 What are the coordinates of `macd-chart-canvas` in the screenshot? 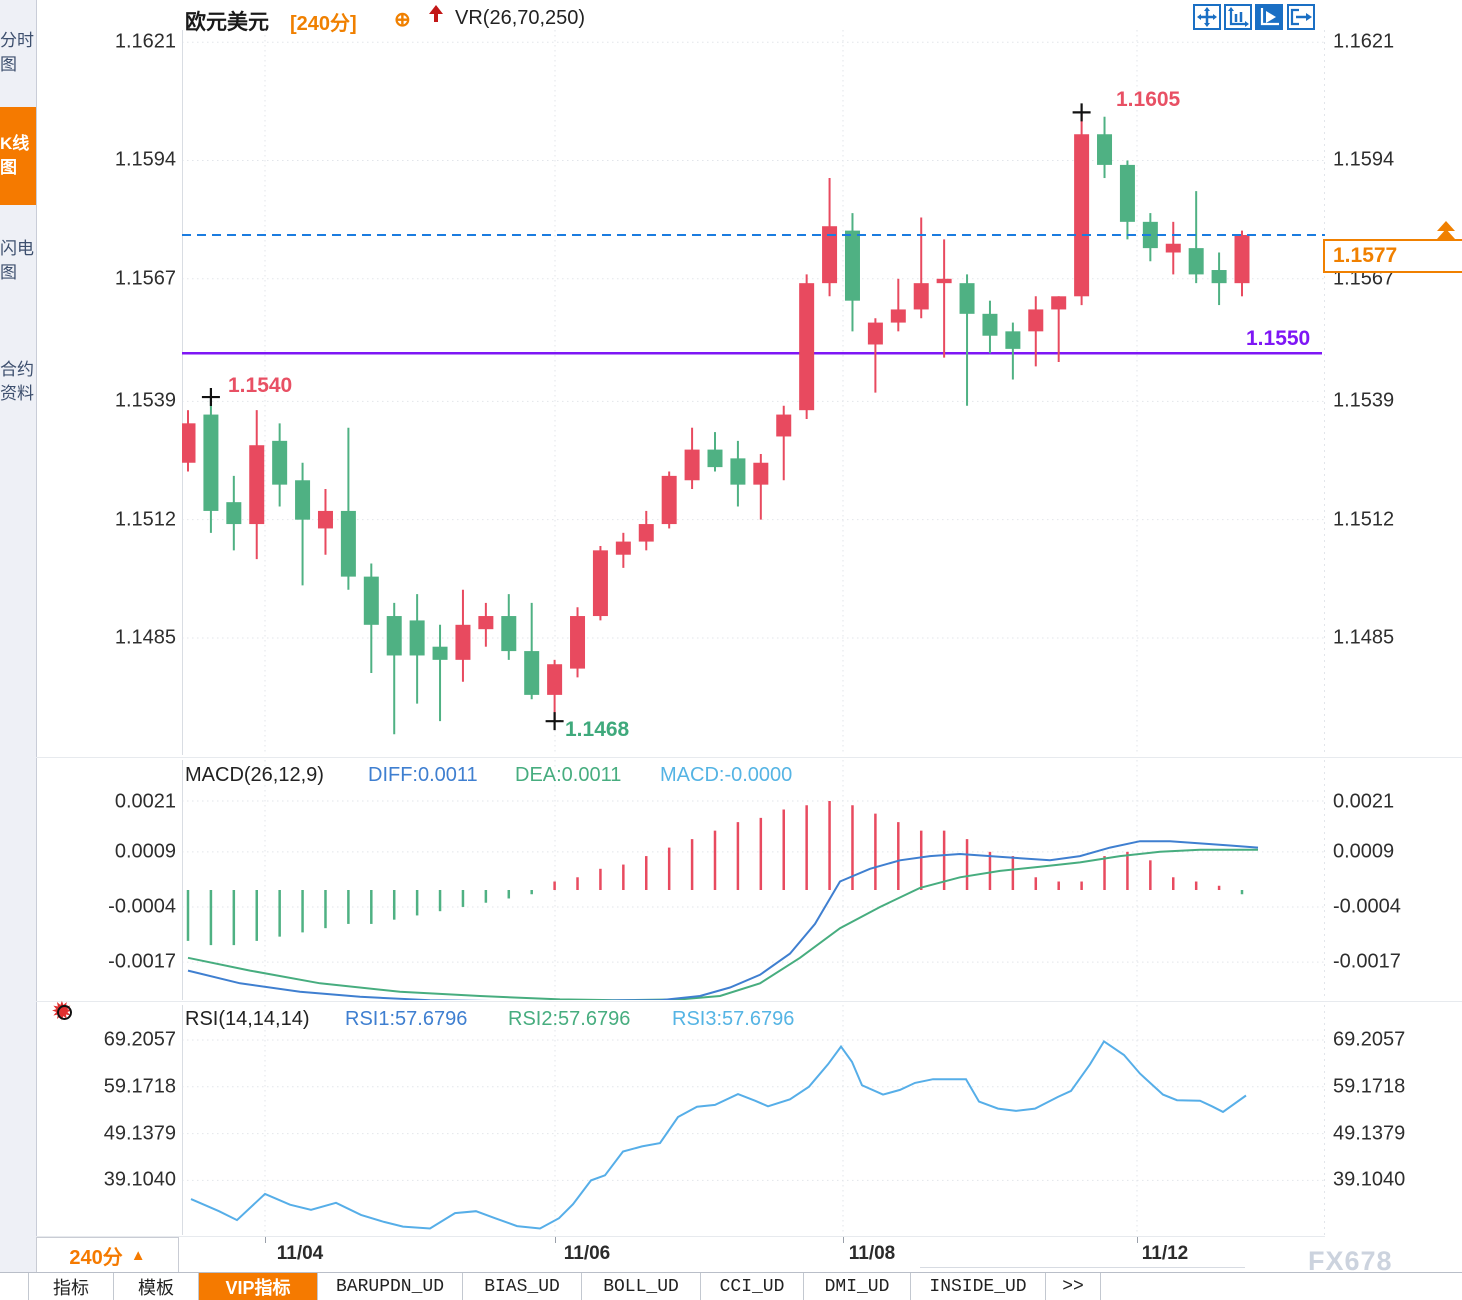 It's located at (753, 880).